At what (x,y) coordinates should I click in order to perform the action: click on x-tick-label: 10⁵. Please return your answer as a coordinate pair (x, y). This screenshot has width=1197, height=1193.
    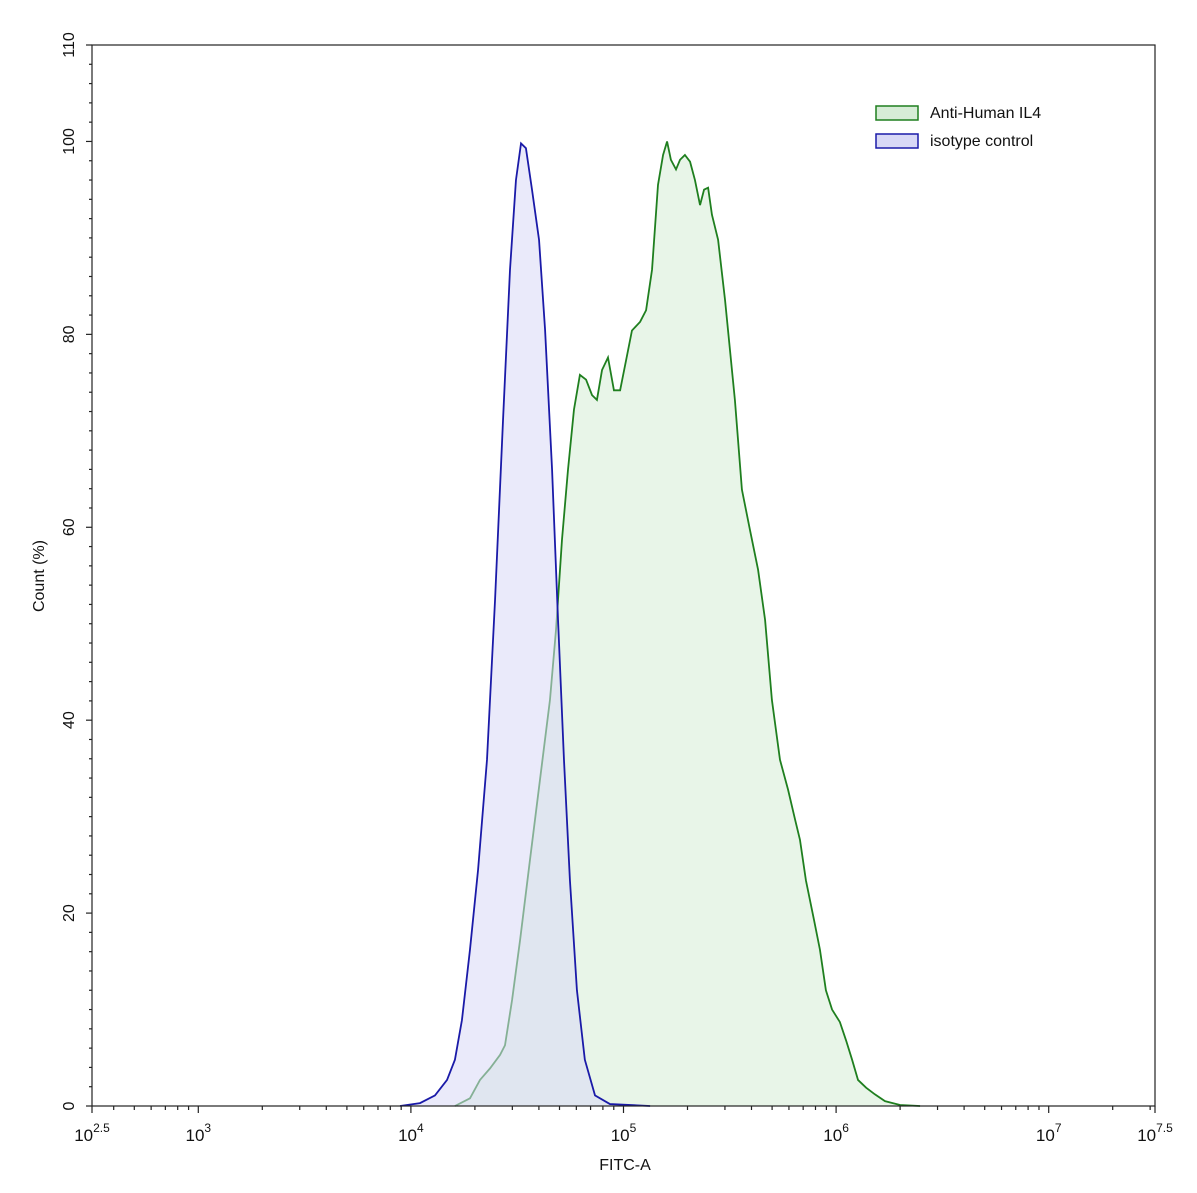
    Looking at the image, I should click on (624, 1133).